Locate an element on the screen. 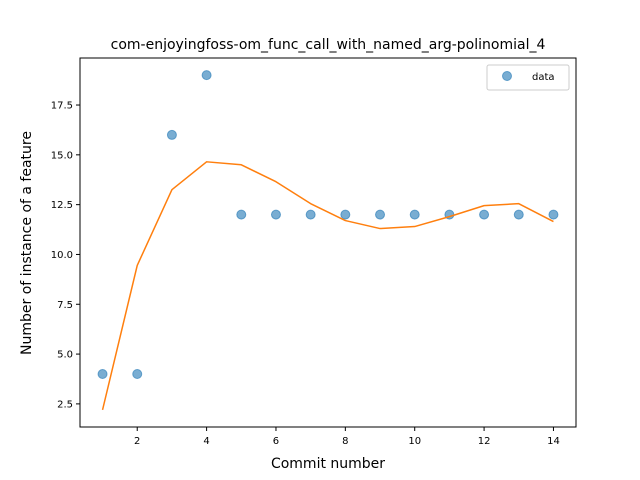  y-axis-title: Number of instance of a feature is located at coordinates (27, 243).